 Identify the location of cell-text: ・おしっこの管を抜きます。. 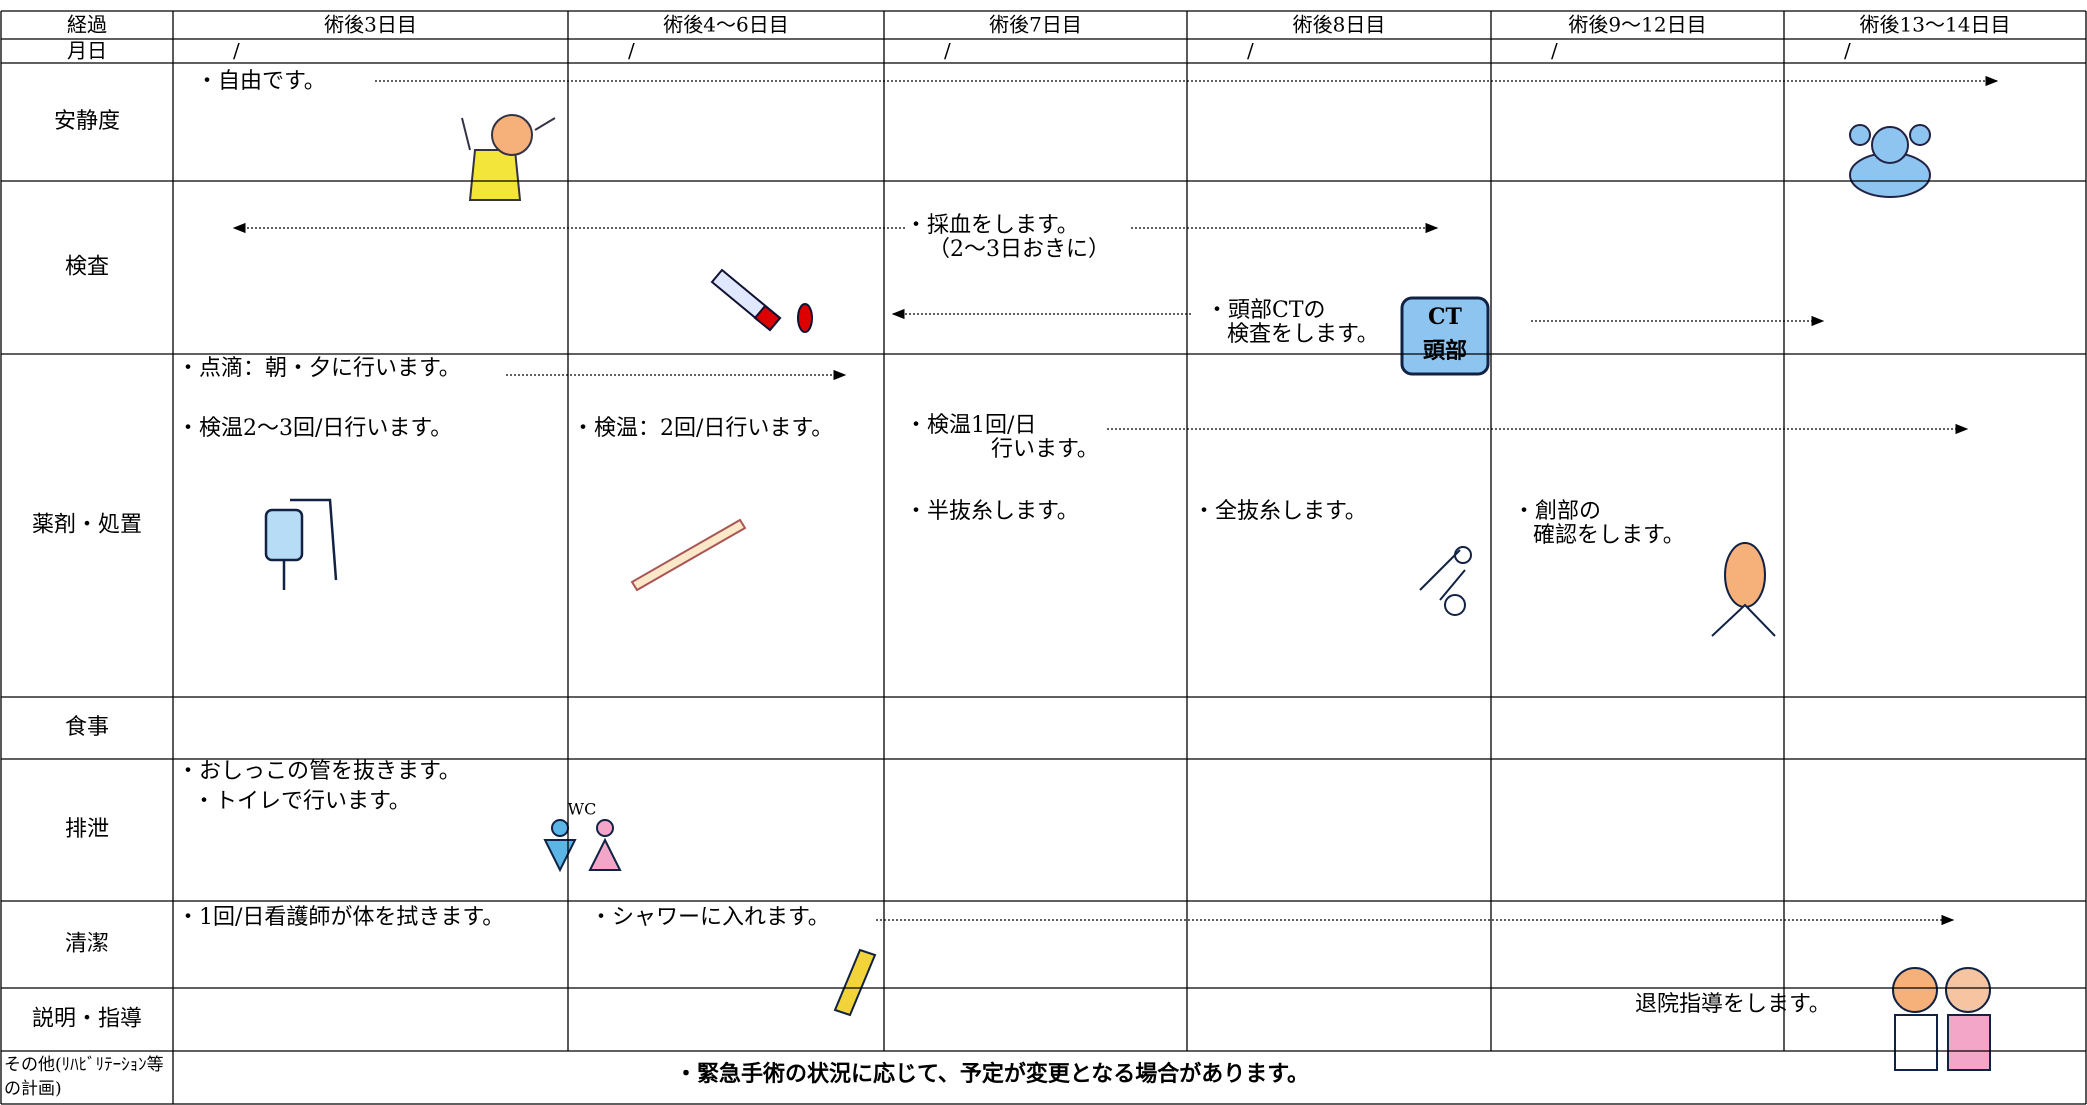
(319, 771).